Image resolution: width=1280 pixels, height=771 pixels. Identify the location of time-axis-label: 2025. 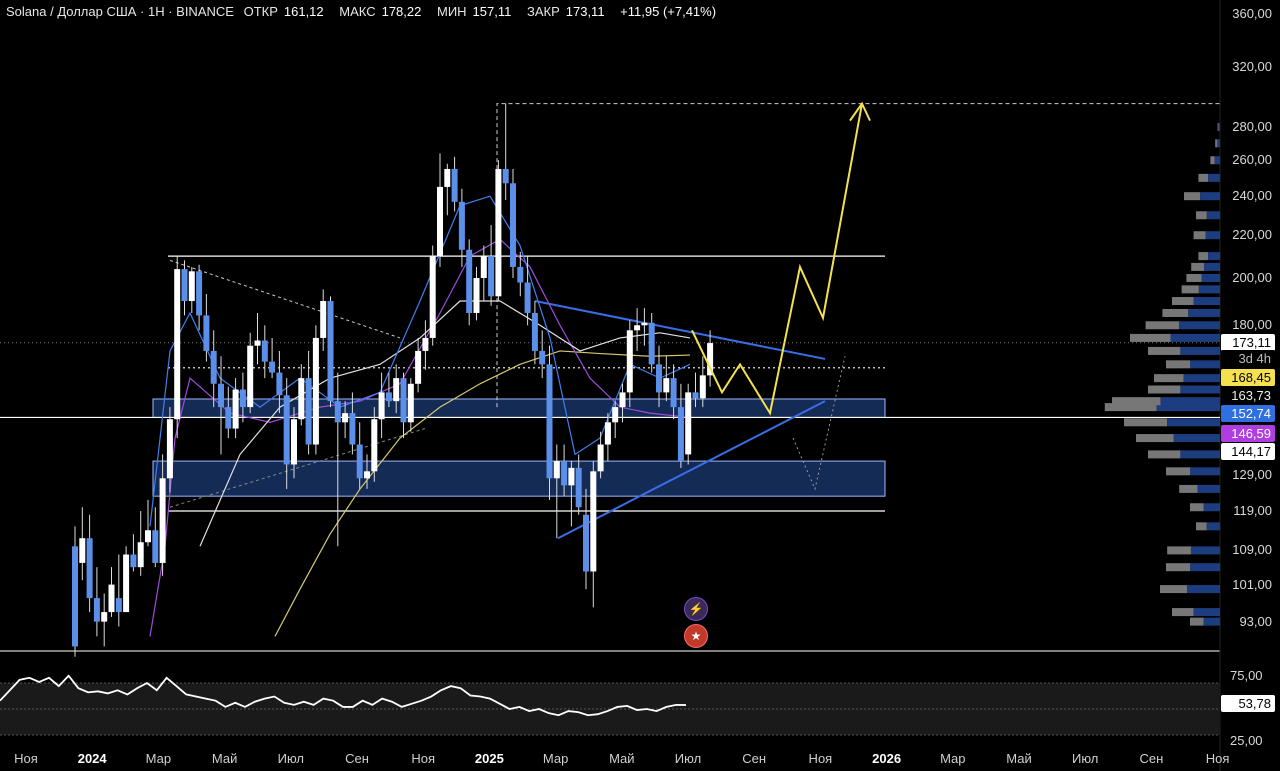
(489, 758).